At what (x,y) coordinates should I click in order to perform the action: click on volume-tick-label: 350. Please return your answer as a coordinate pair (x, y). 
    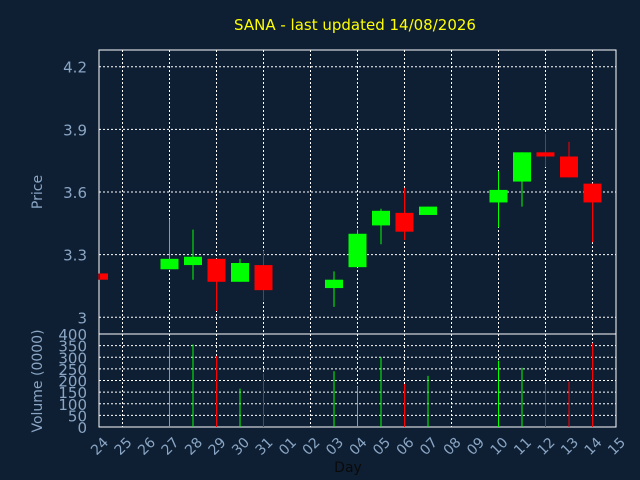
    Looking at the image, I should click on (72, 347).